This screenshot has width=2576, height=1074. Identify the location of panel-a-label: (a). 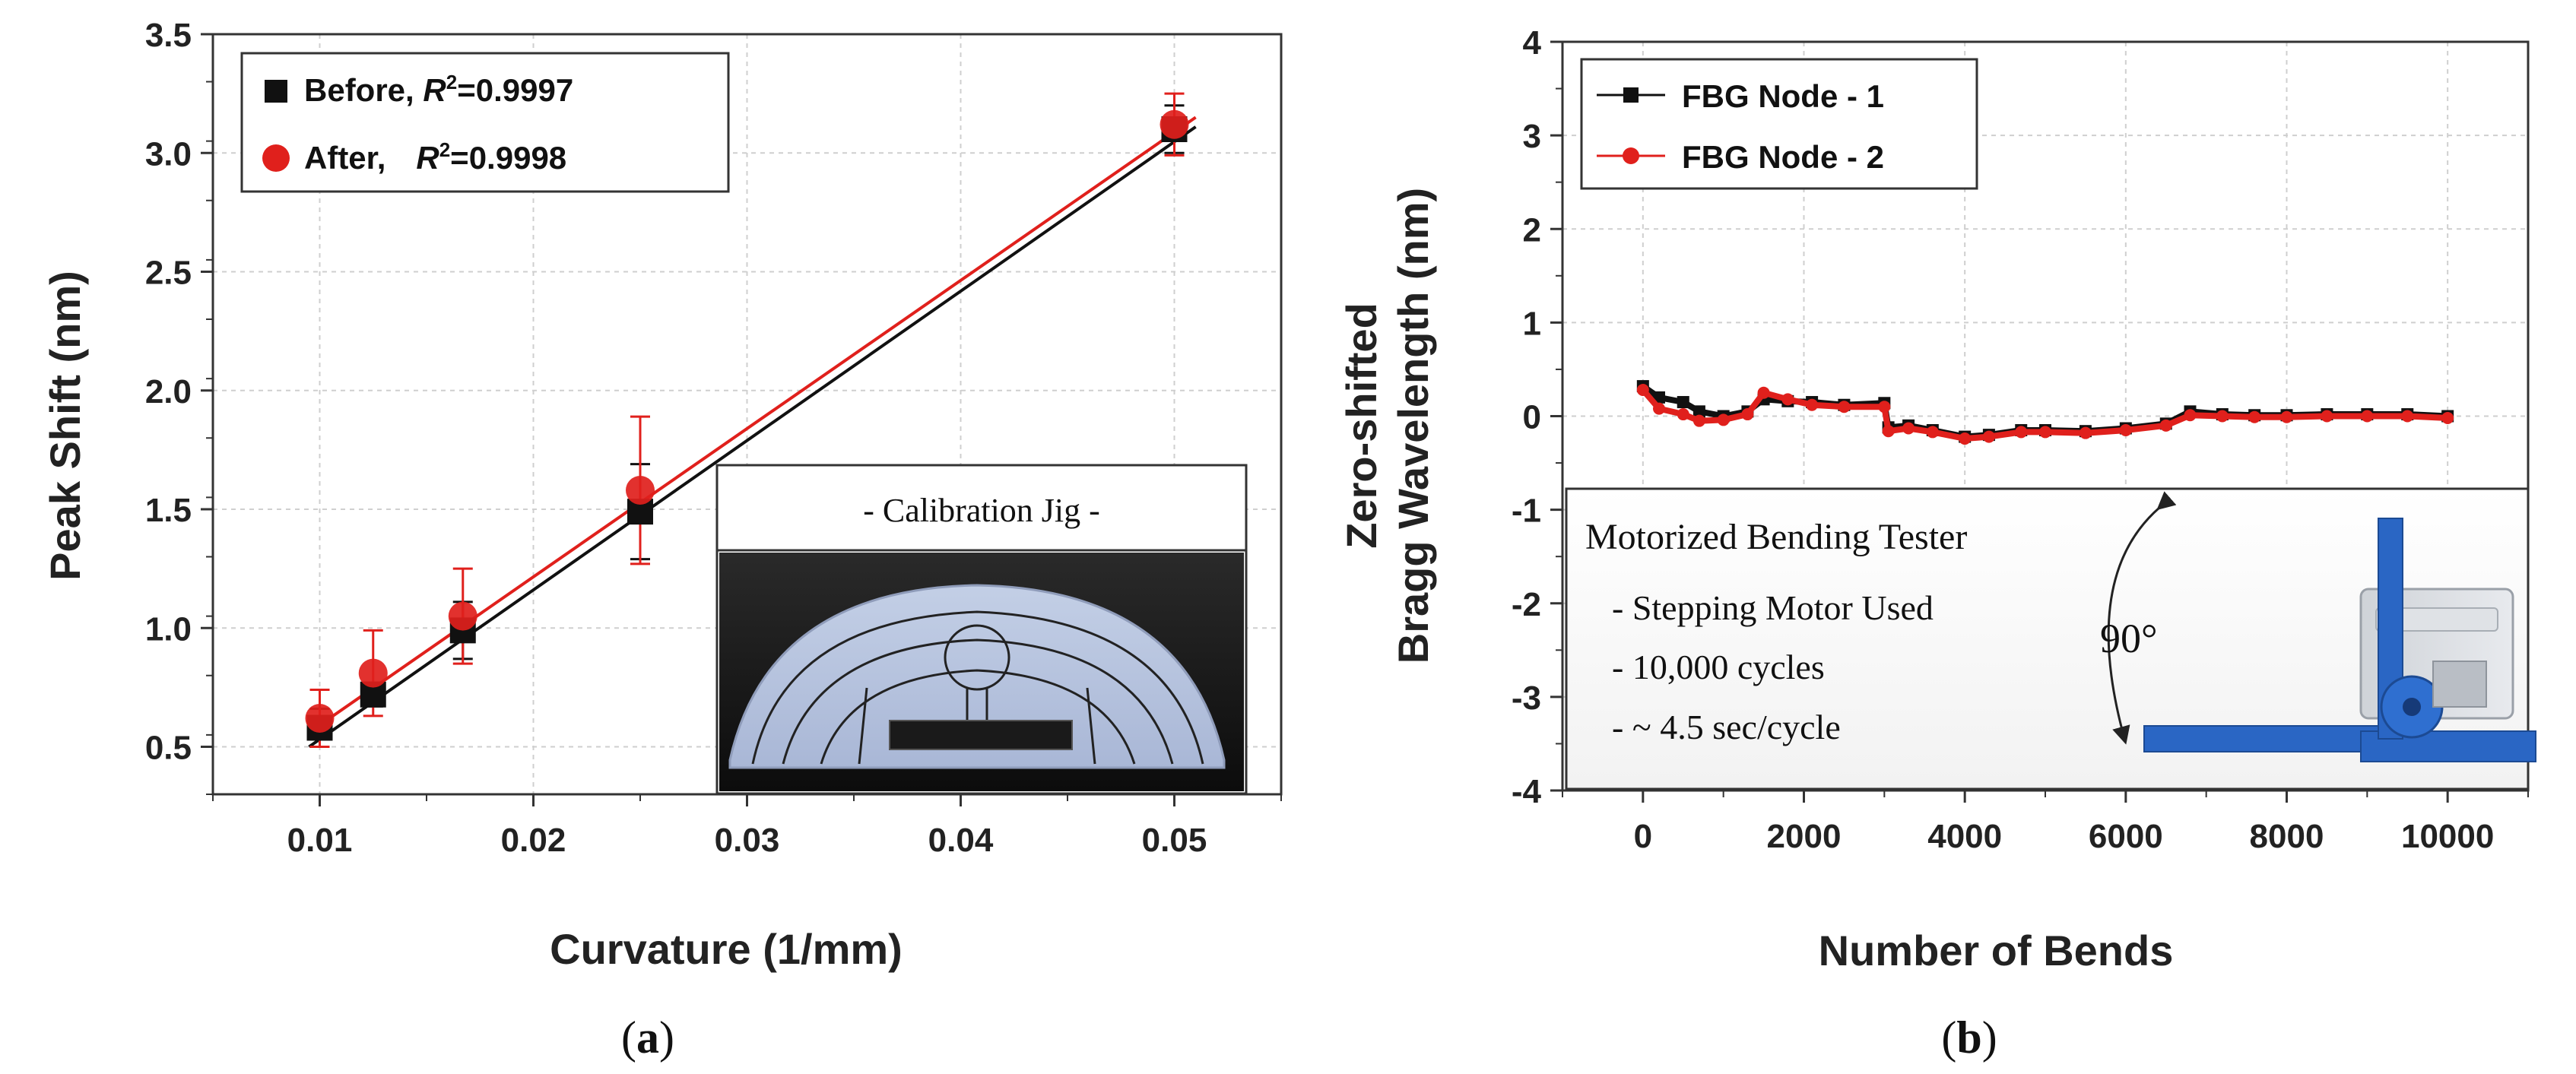
(647, 1037).